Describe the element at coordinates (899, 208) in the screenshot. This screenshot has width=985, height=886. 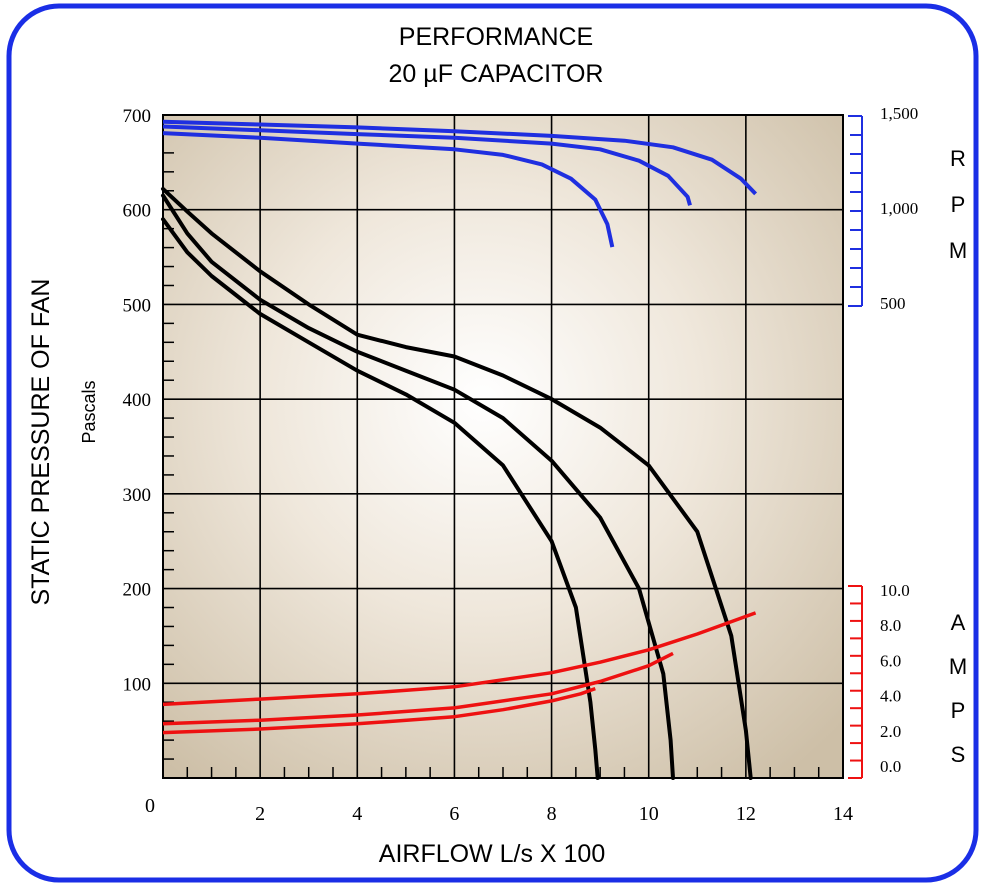
I see `rpm-tick-label: 1,000` at that location.